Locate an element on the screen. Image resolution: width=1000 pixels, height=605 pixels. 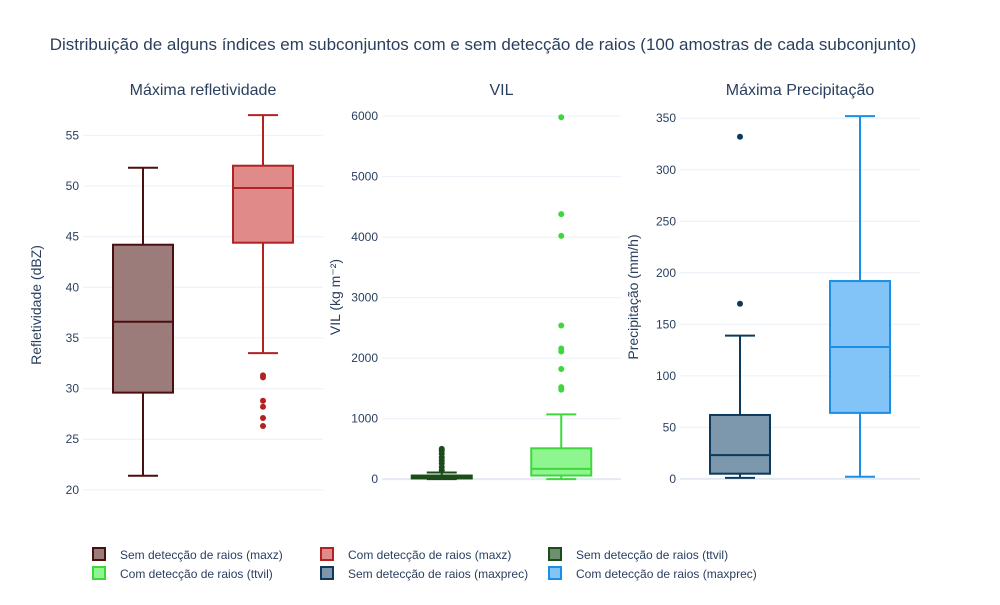
y-tick-label: 5000 is located at coordinates (364, 177).